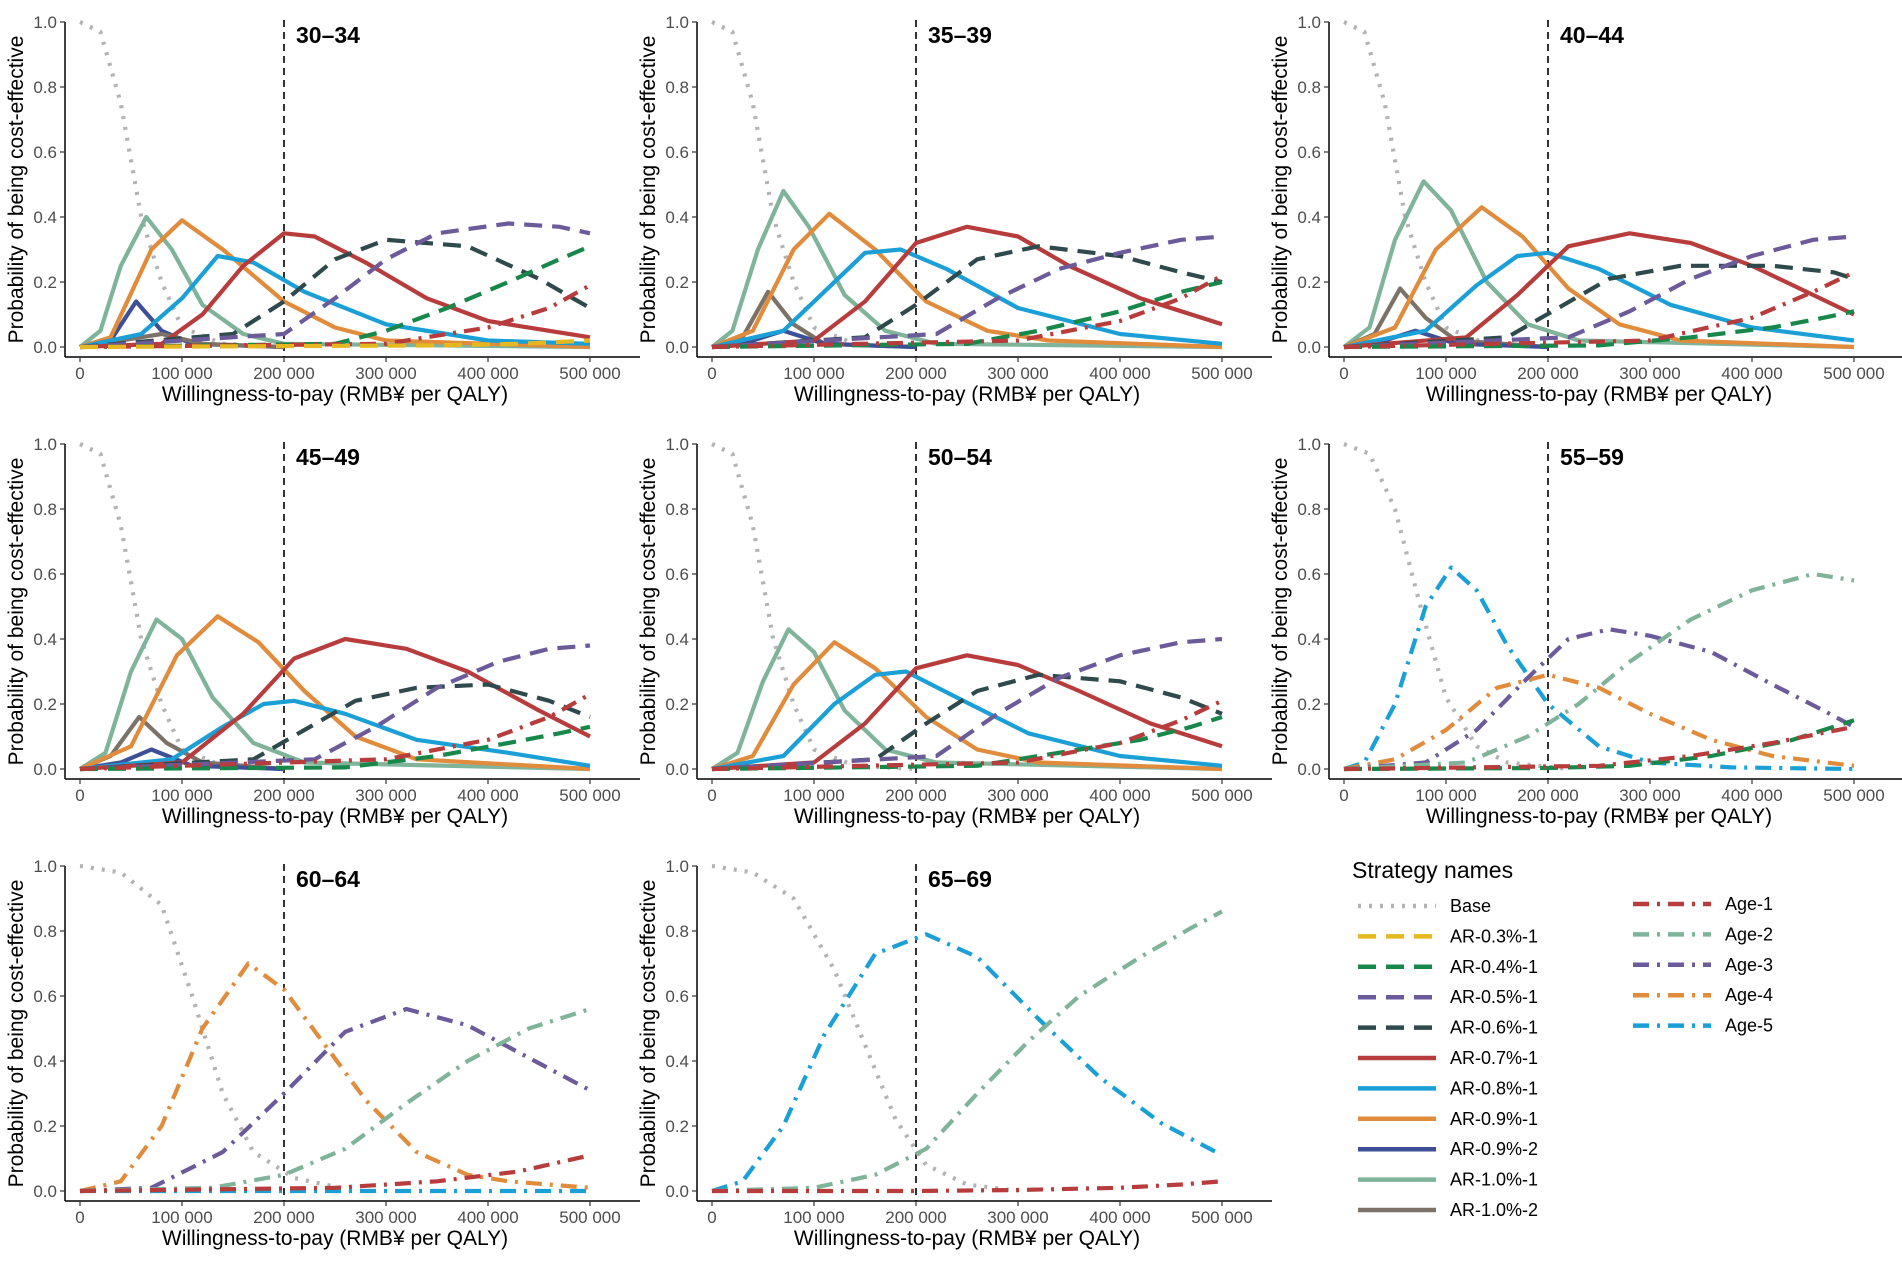  Describe the element at coordinates (1494, 967) in the screenshot. I see `legend-label: AR-0.4%-1` at that location.